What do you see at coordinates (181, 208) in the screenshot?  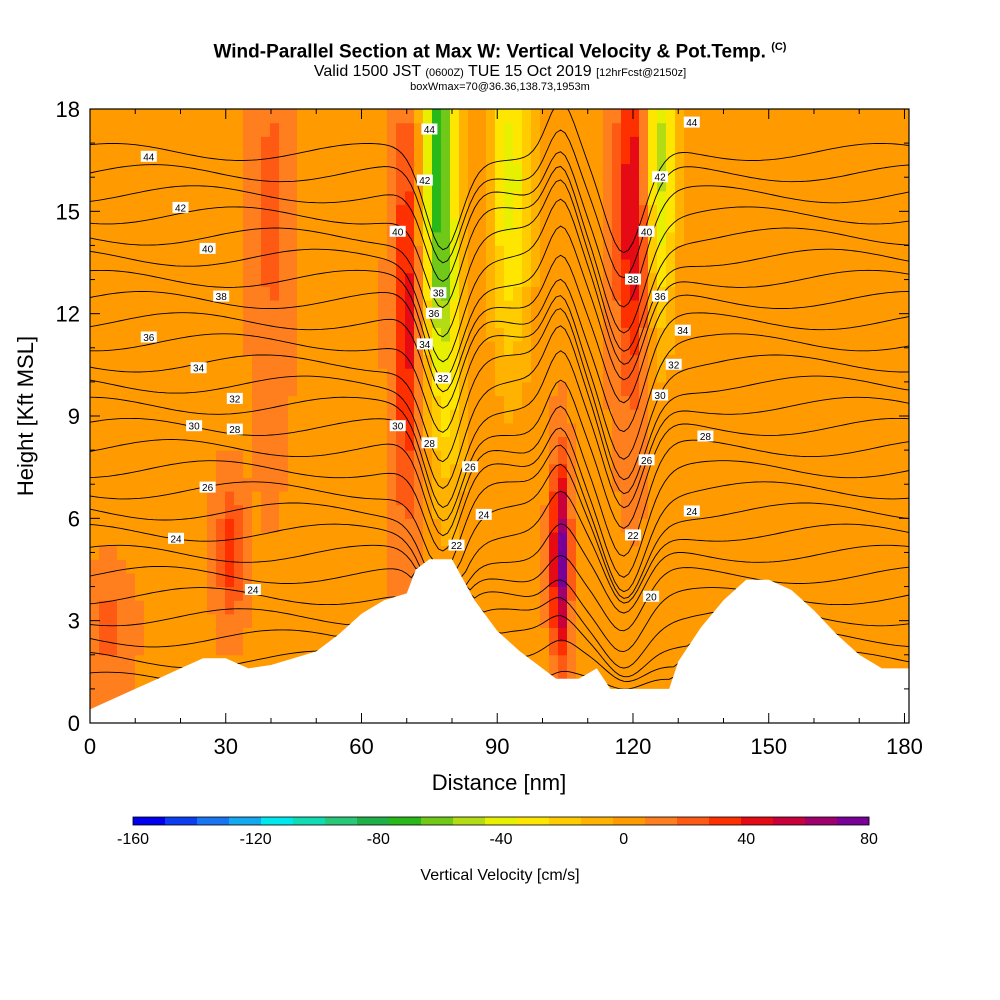 I see `contour-label-text: 42` at bounding box center [181, 208].